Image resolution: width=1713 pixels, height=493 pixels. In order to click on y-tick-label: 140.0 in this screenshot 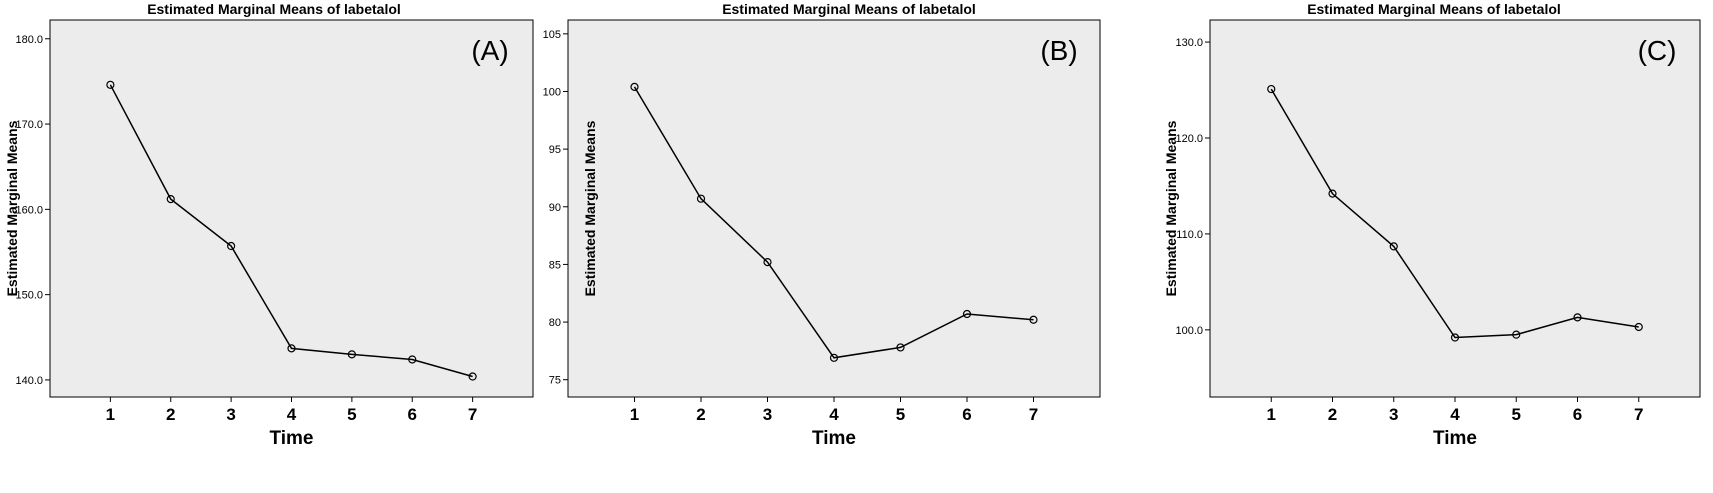, I will do `click(29, 381)`.